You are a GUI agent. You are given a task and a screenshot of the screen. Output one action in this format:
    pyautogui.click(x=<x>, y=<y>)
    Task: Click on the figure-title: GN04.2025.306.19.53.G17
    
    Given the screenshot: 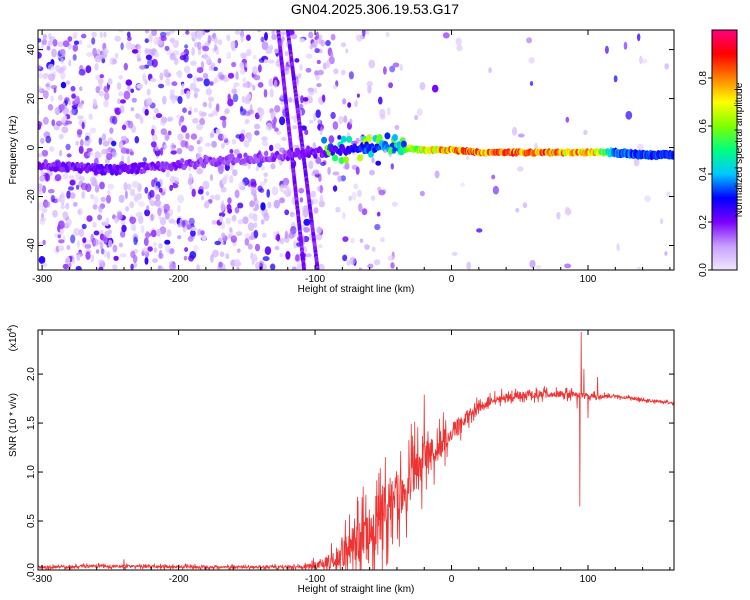 What is the action you would take?
    pyautogui.click(x=375, y=9)
    